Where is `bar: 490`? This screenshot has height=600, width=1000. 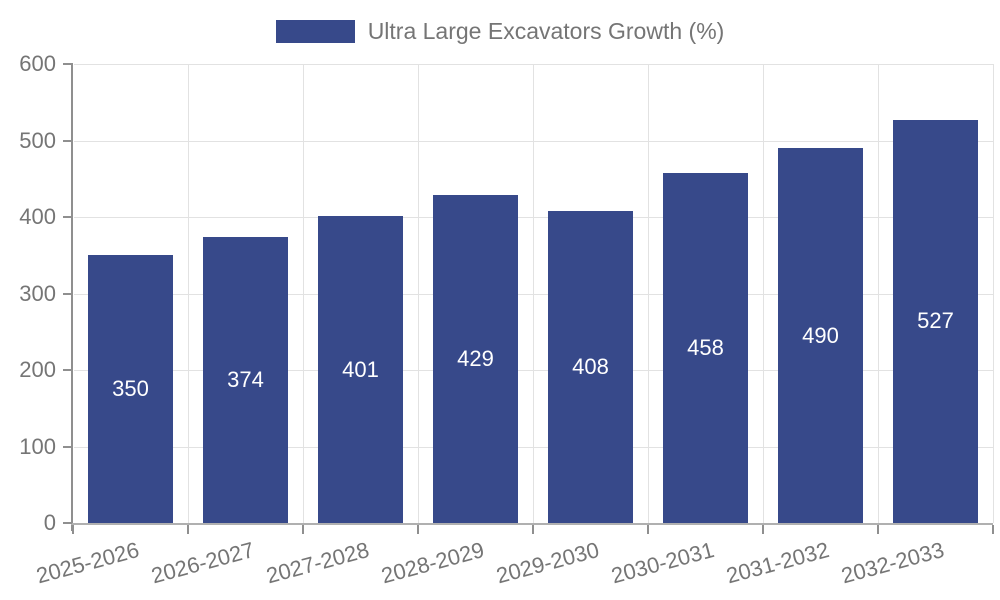
bar: 490 is located at coordinates (820, 335).